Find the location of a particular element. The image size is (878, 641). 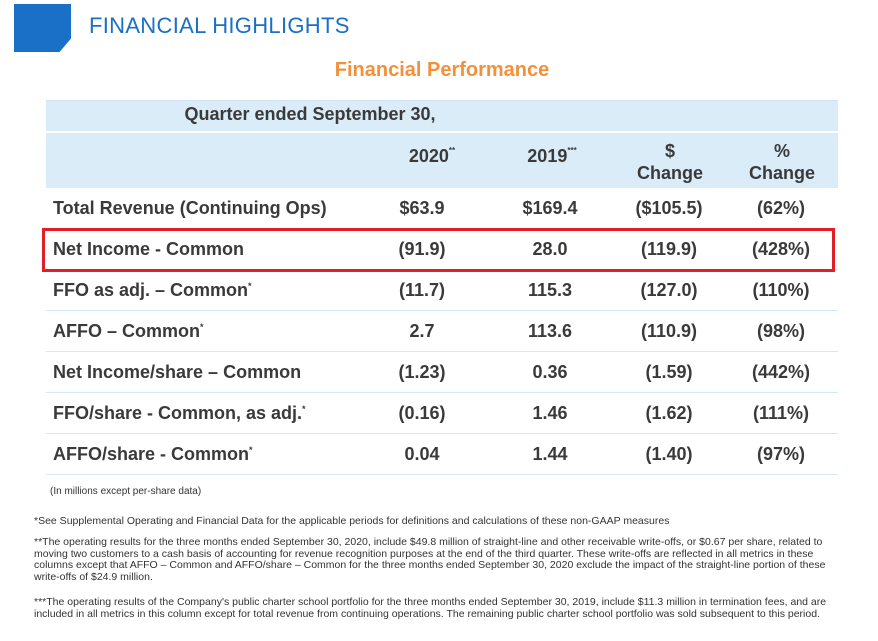

value-2019: 1.46 is located at coordinates (550, 413).